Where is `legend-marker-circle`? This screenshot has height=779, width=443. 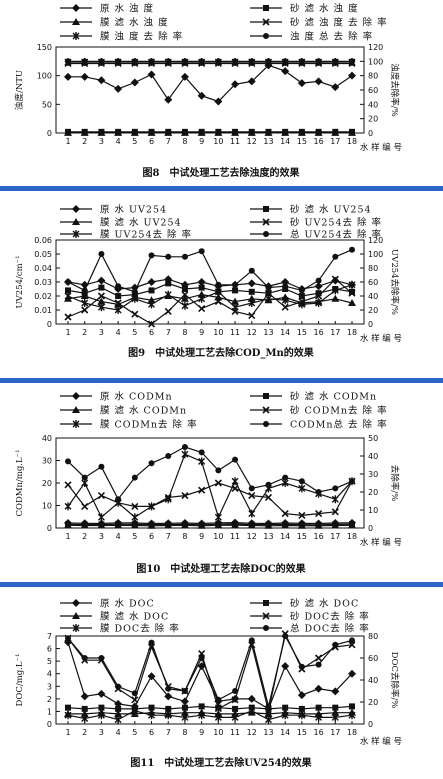 legend-marker-circle is located at coordinates (266, 234).